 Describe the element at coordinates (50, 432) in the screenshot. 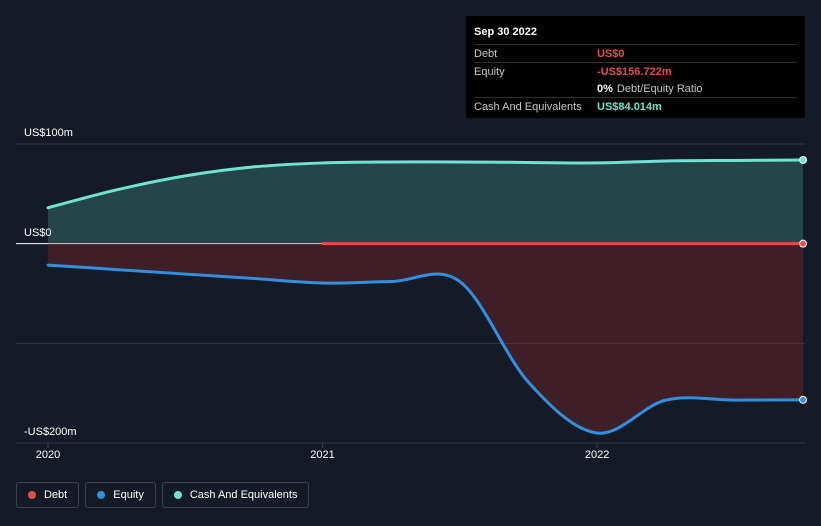

I see `y-tick-label: -US$200m` at that location.